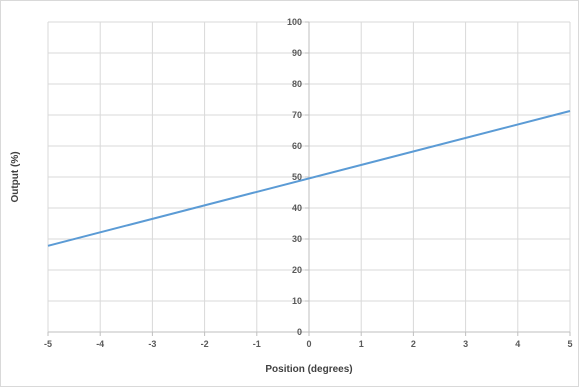 Image resolution: width=579 pixels, height=387 pixels. Describe the element at coordinates (297, 115) in the screenshot. I see `y-tick-label: 70` at that location.